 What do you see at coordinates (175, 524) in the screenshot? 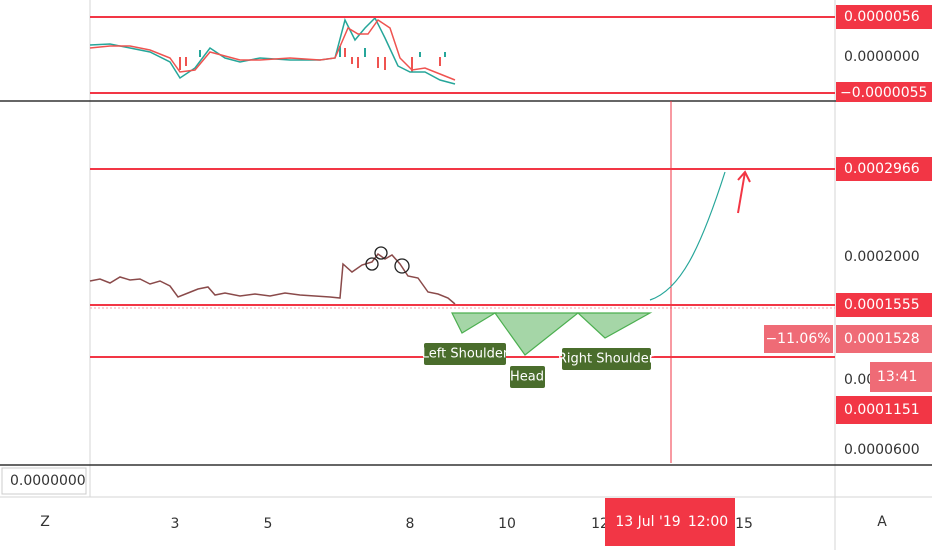
I see `time-label: 3` at bounding box center [175, 524].